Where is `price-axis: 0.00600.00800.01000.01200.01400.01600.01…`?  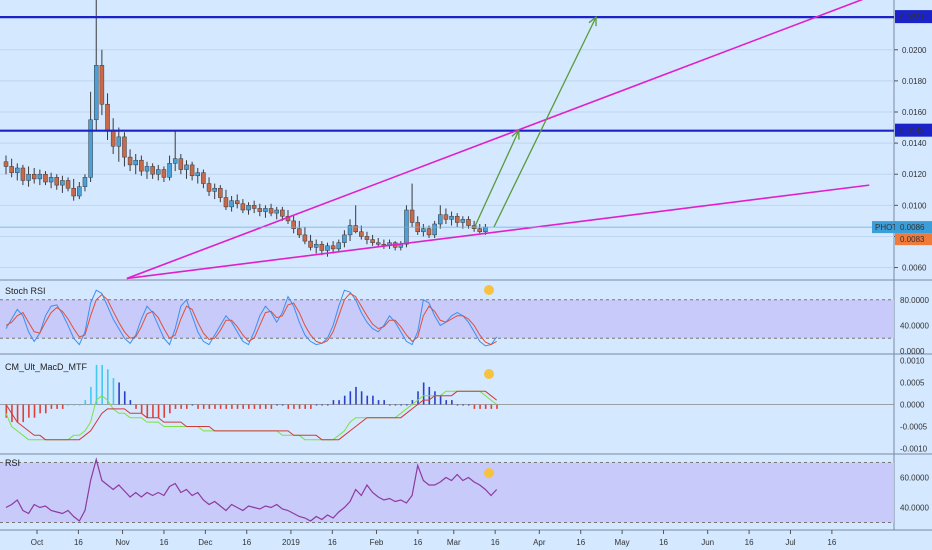 price-axis: 0.00600.00800.01000.01200.01400.01600.01… is located at coordinates (902, 261).